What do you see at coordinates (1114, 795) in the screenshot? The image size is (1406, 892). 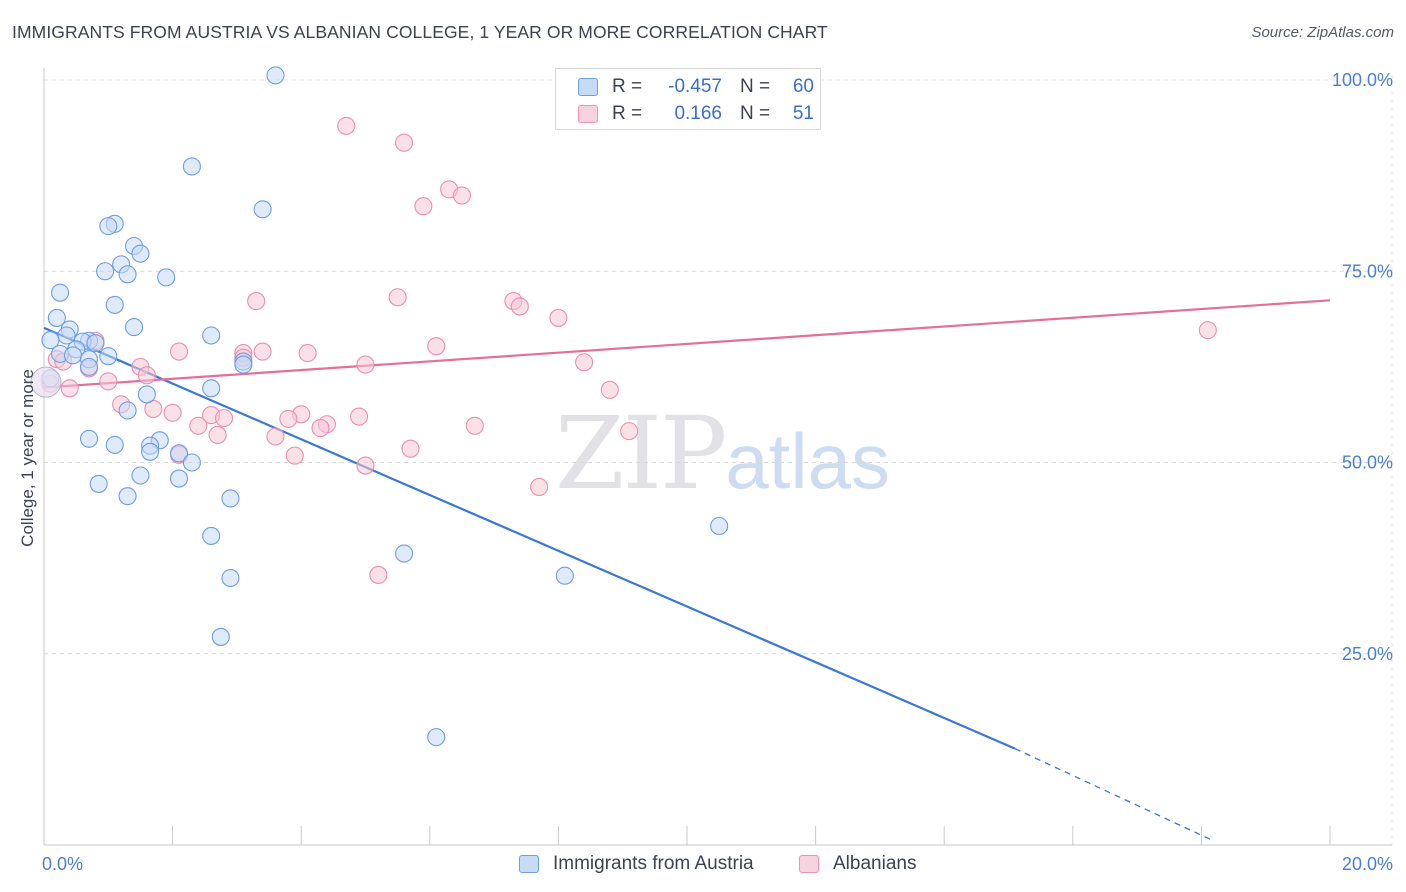 I see `trend-line-austria-extension` at bounding box center [1114, 795].